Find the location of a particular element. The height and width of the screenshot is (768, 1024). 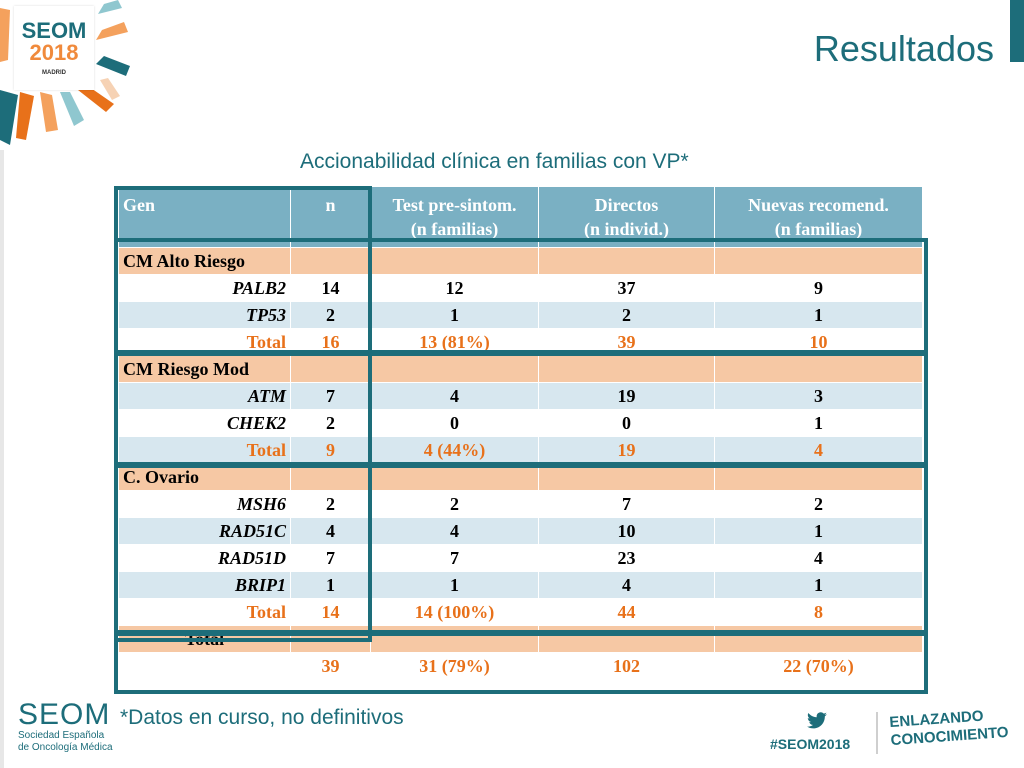

cell-test: 2 is located at coordinates (454, 504).